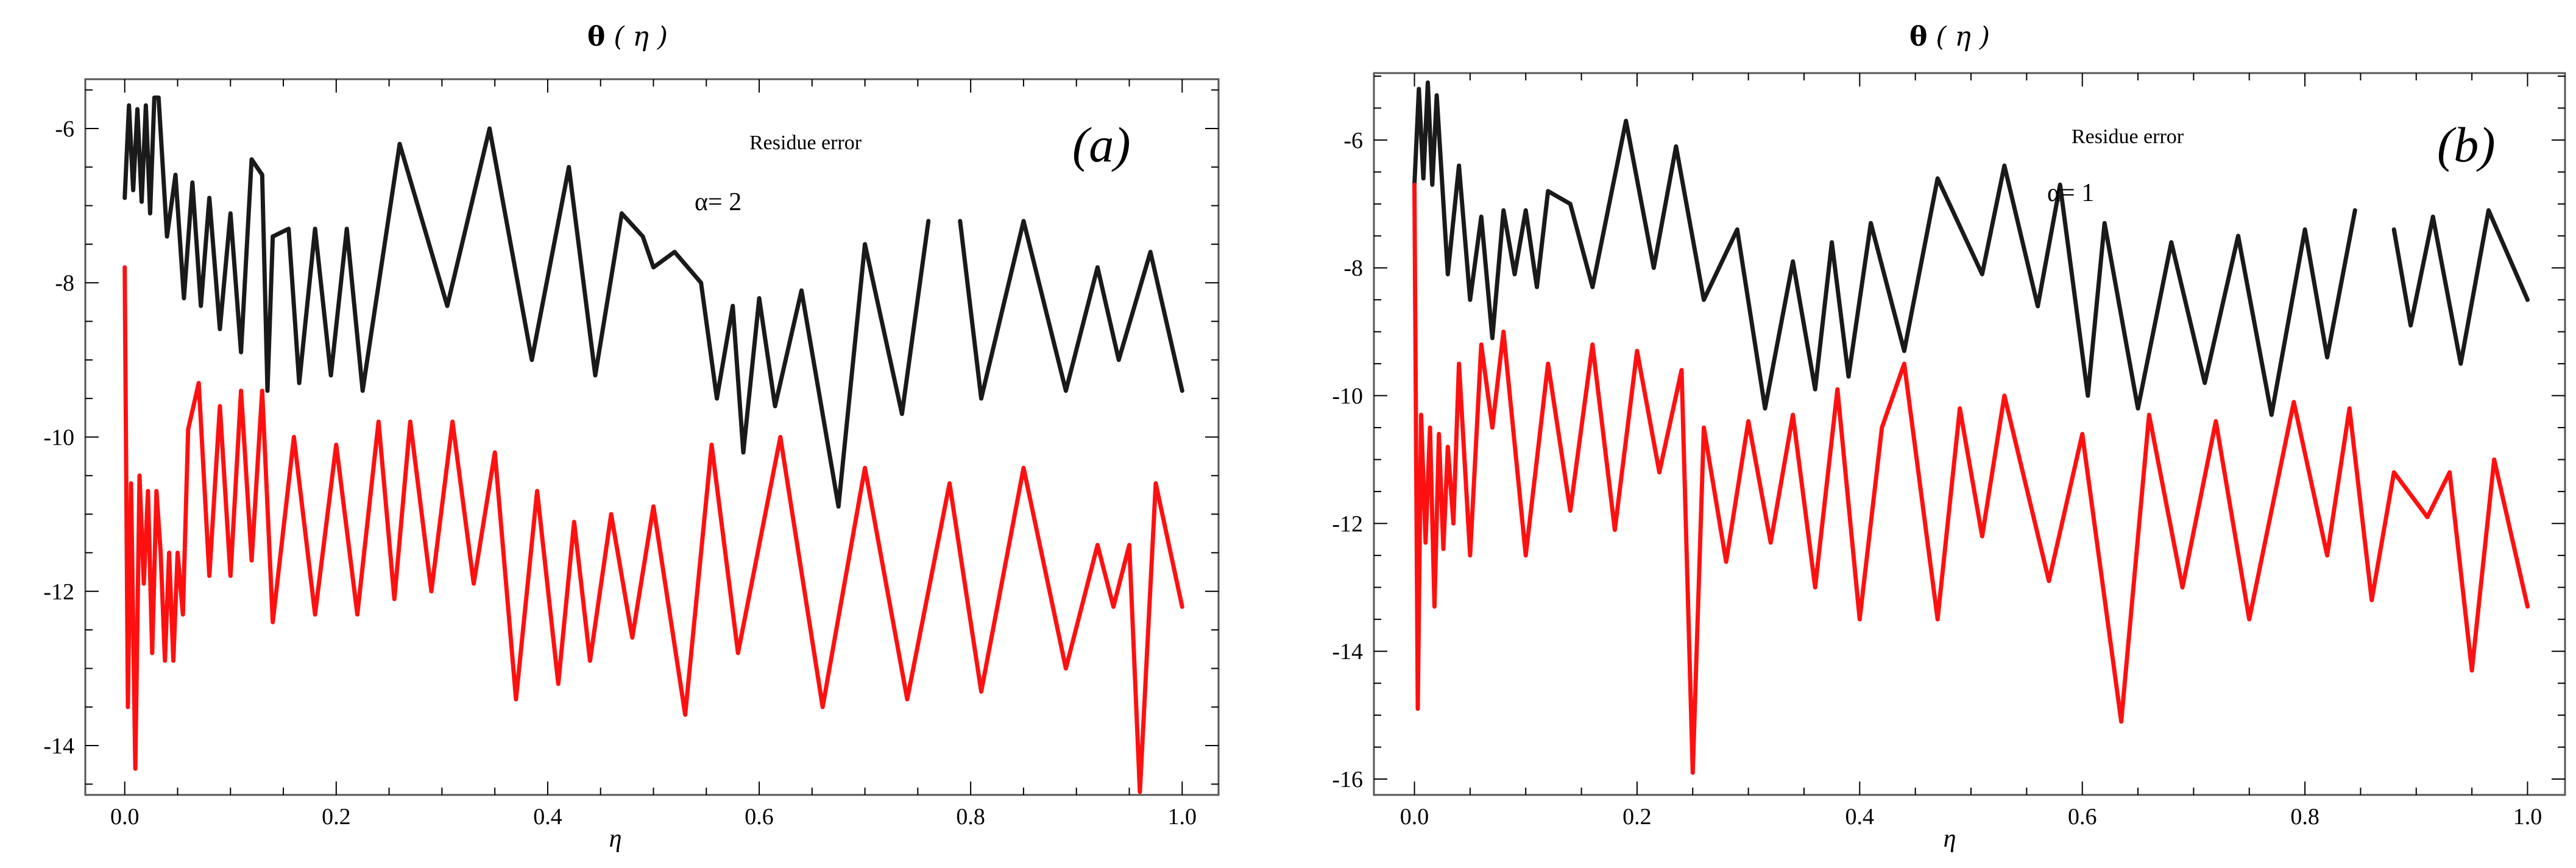  I want to click on panel-label: (b), so click(2466, 144).